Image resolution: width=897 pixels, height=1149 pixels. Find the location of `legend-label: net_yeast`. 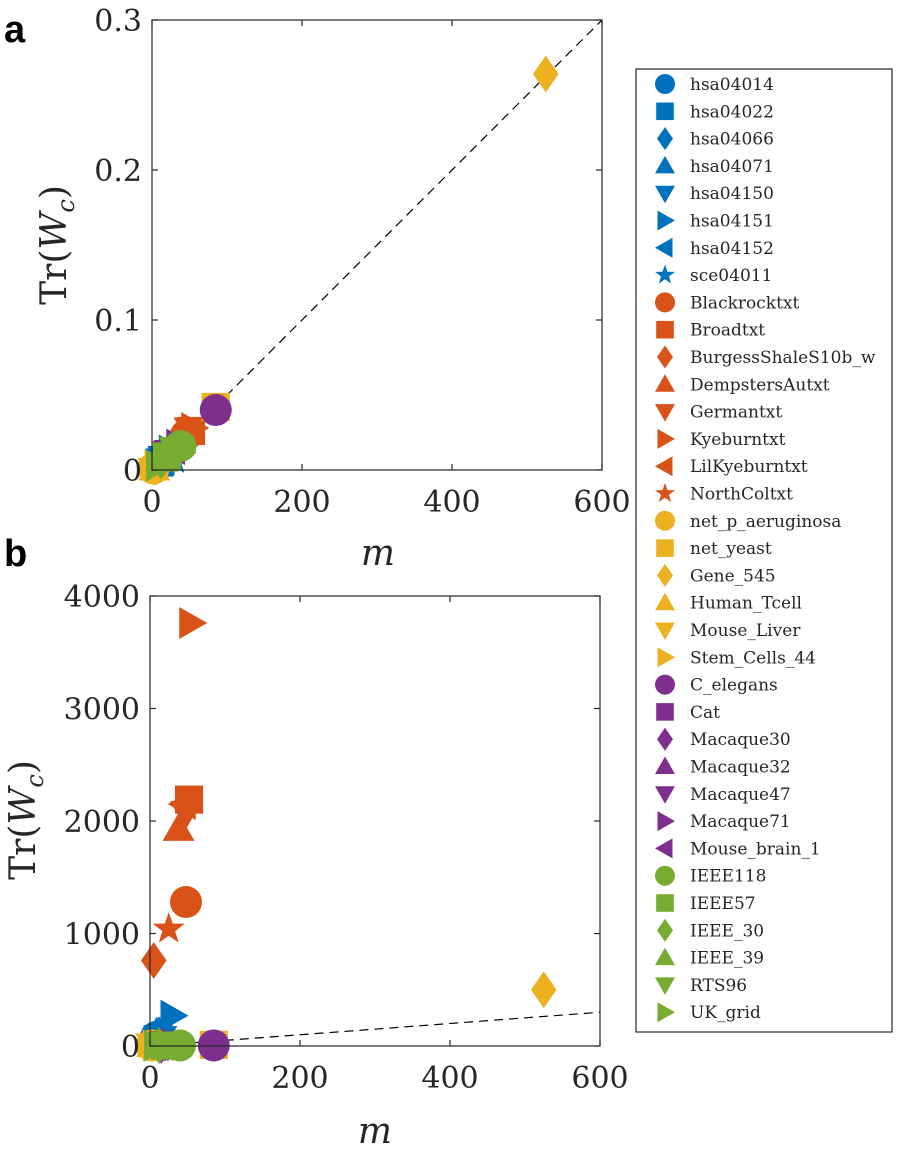

legend-label: net_yeast is located at coordinates (731, 549).